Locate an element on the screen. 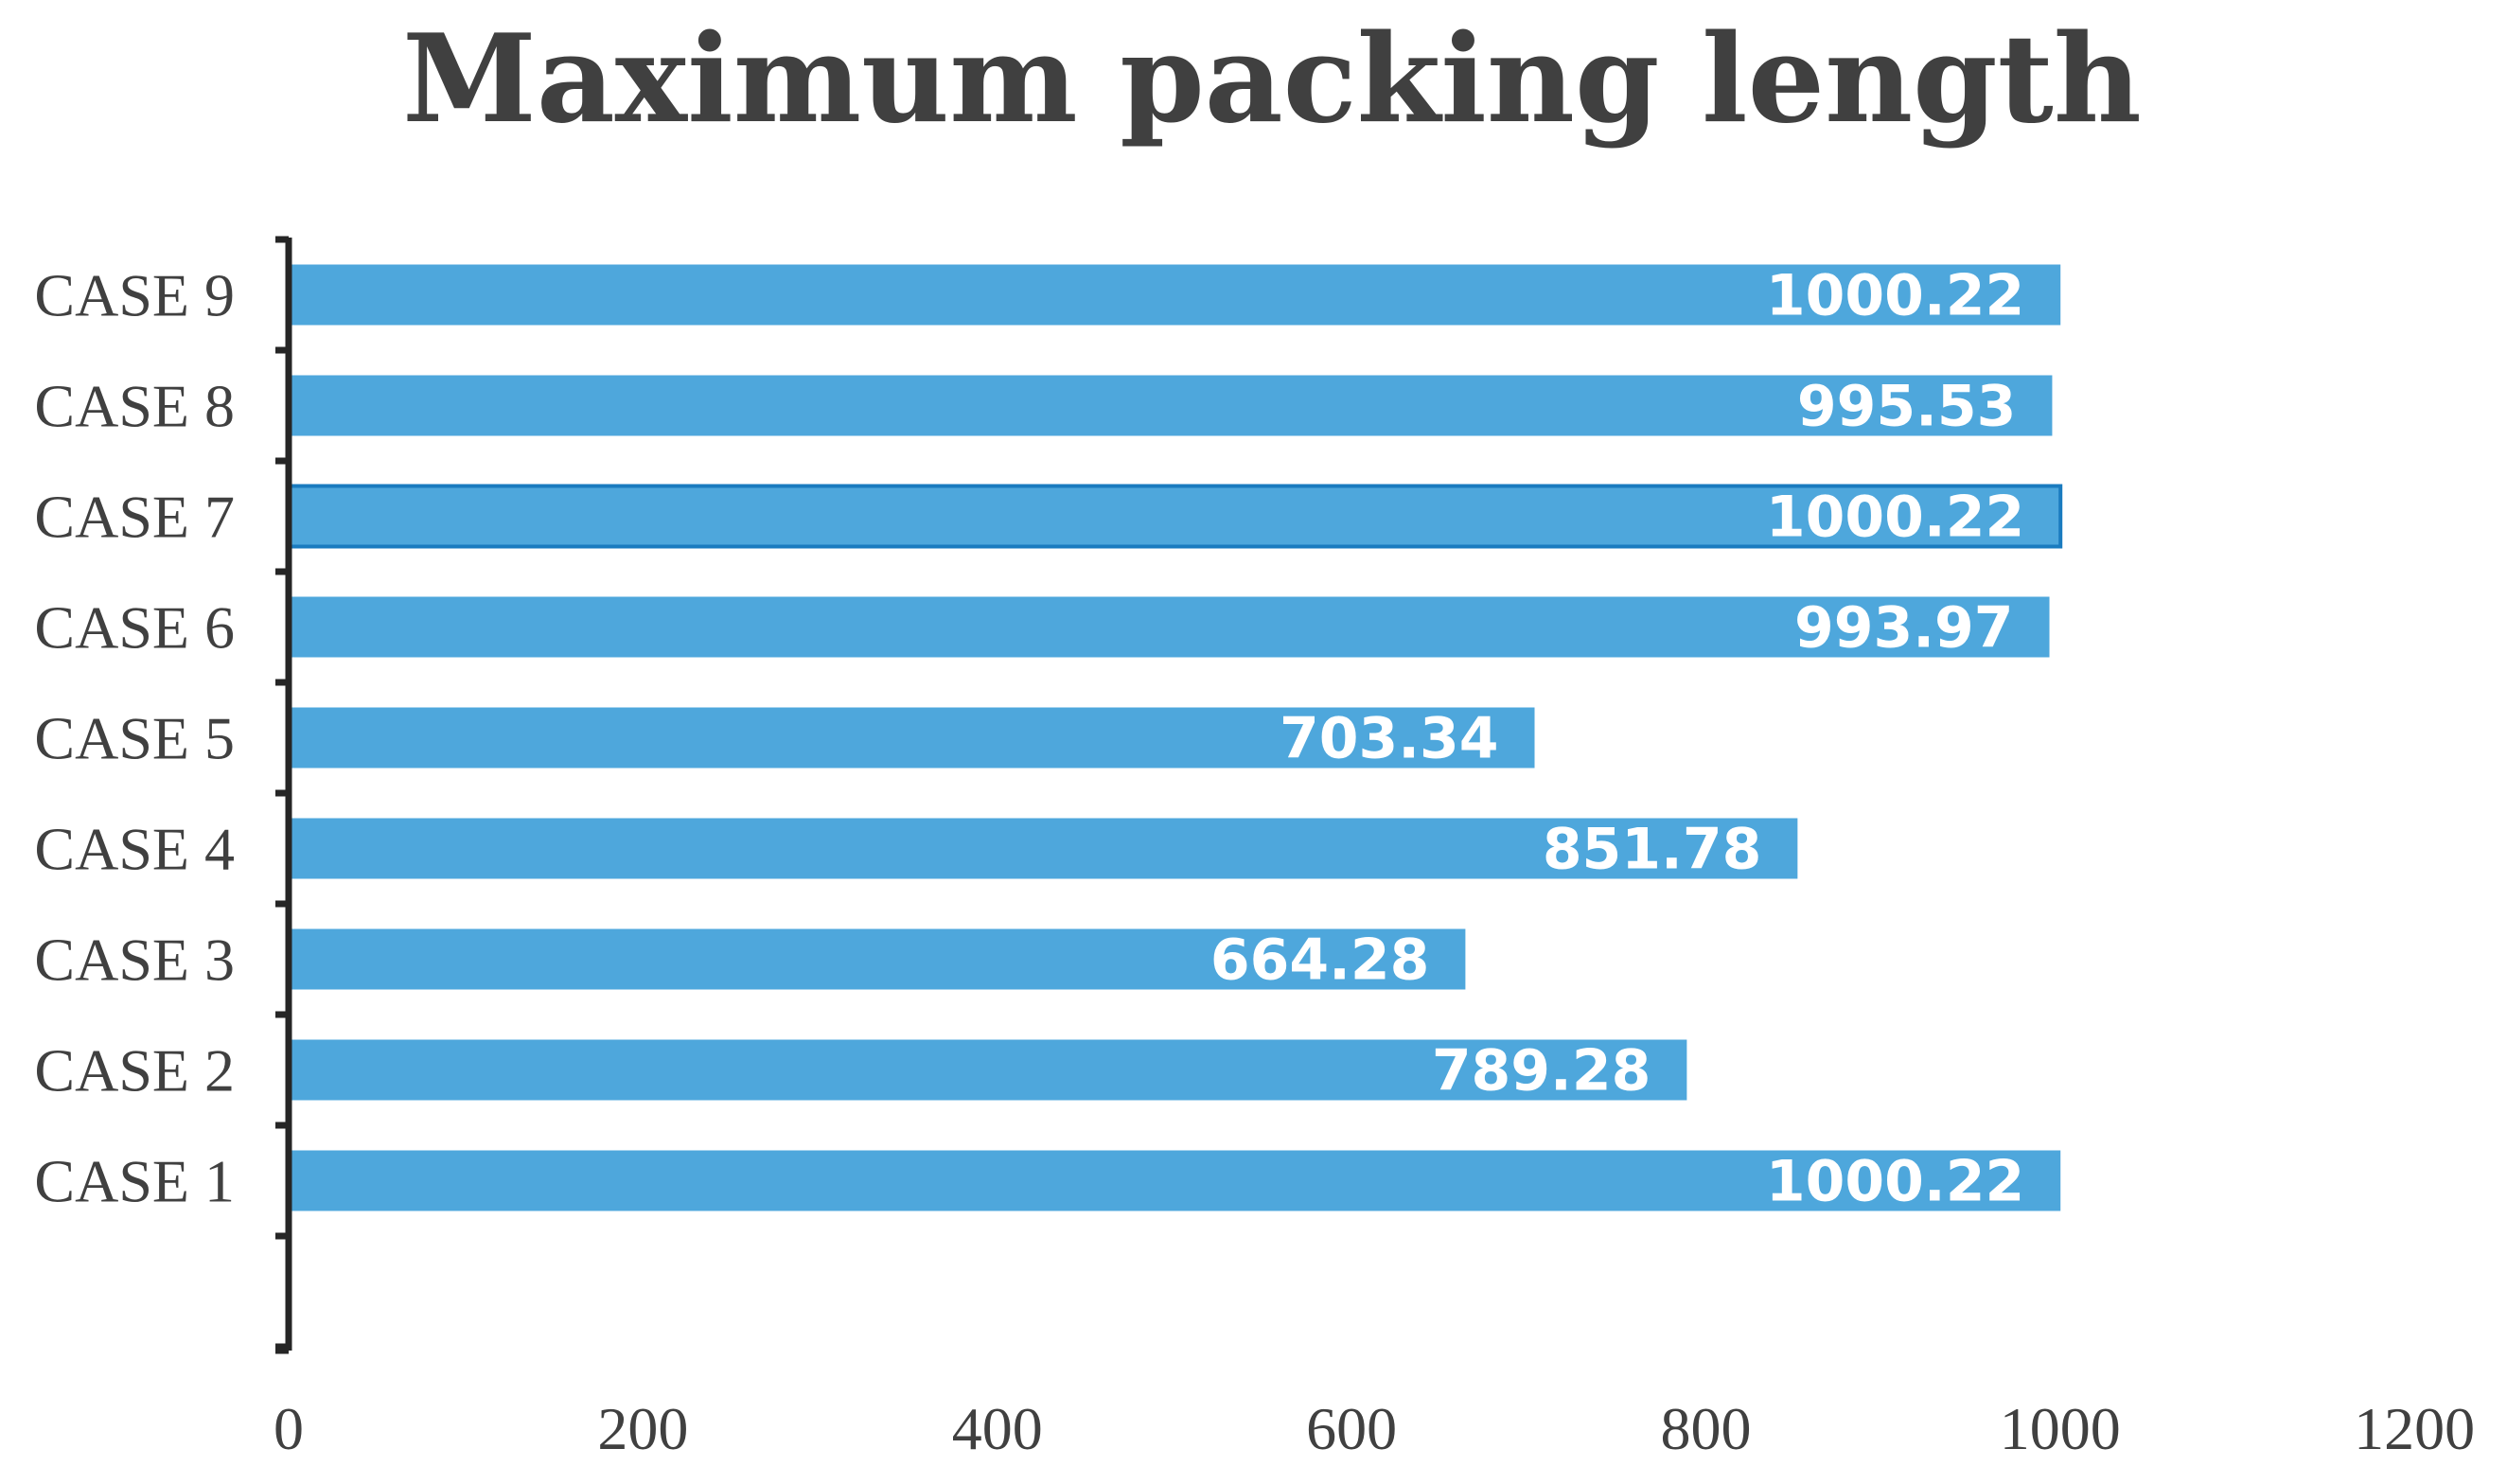 This screenshot has width=2507, height=1484. x-tick-label: 0 is located at coordinates (289, 1428).